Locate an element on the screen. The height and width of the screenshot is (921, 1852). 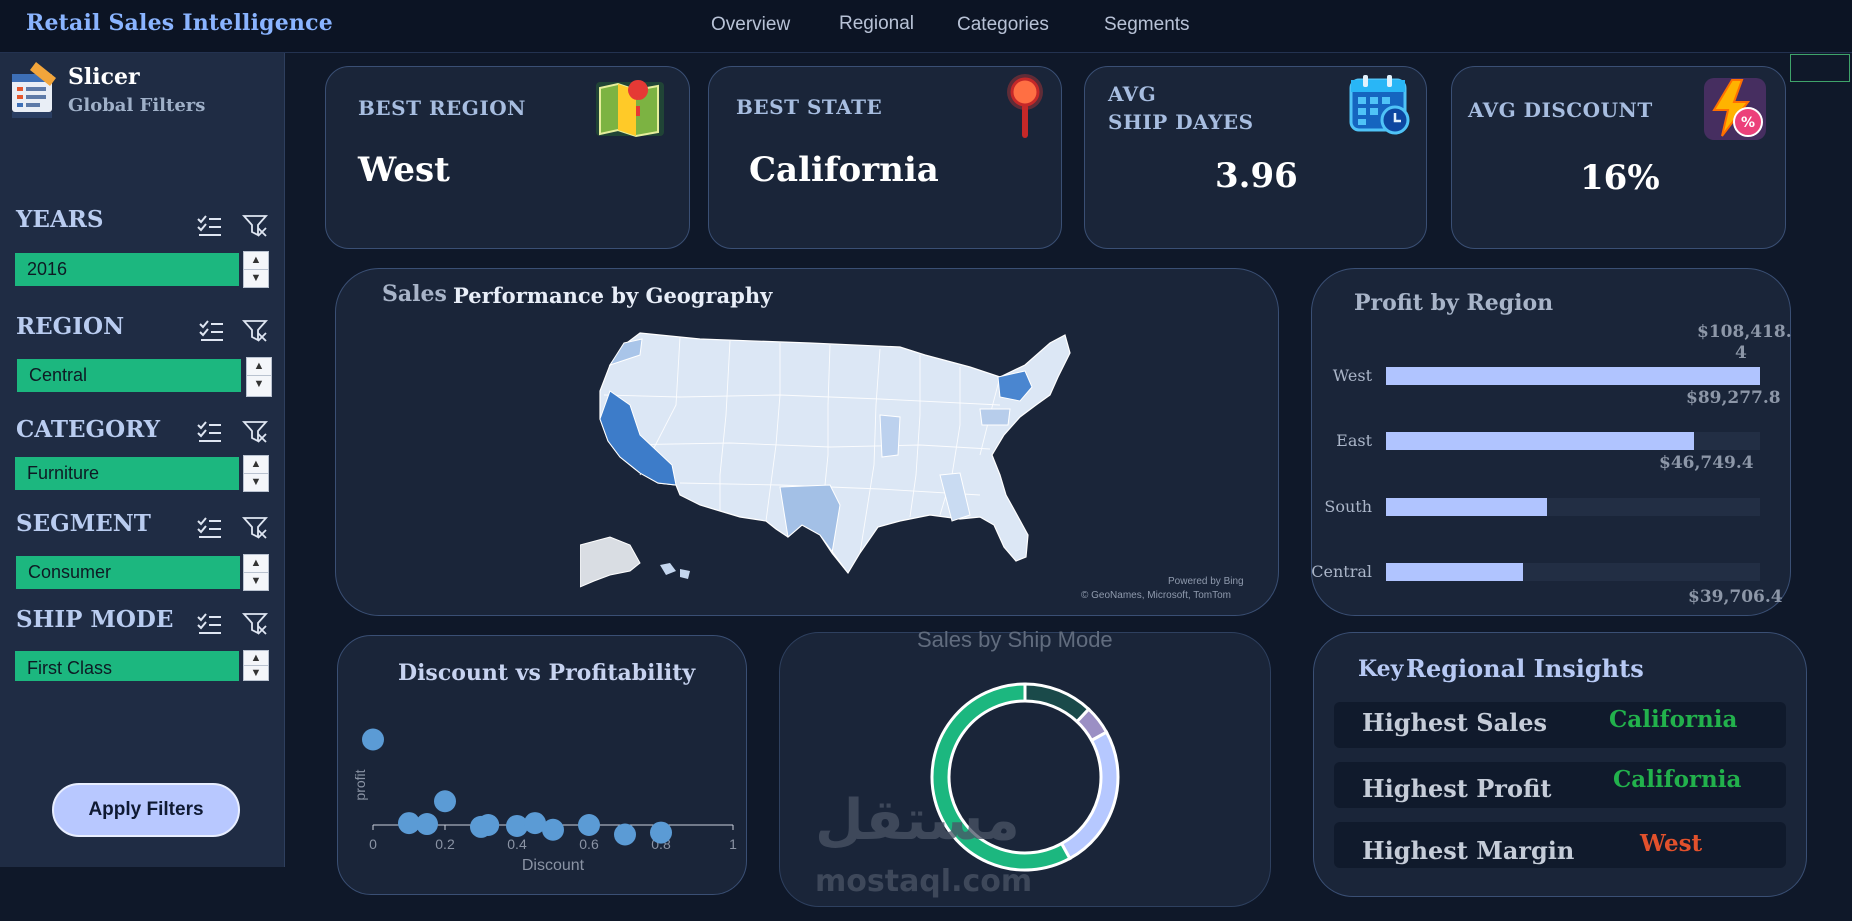
insight-row-highest-sales: Highest Sales California is located at coordinates (1560, 725).